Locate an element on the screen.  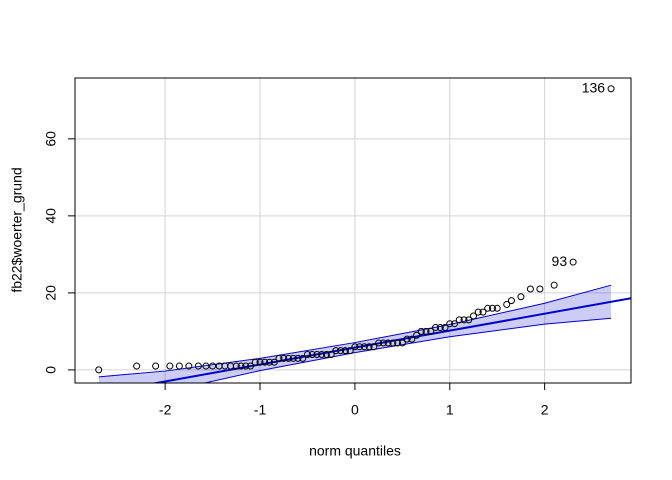
x-tick-label: -2 is located at coordinates (165, 410).